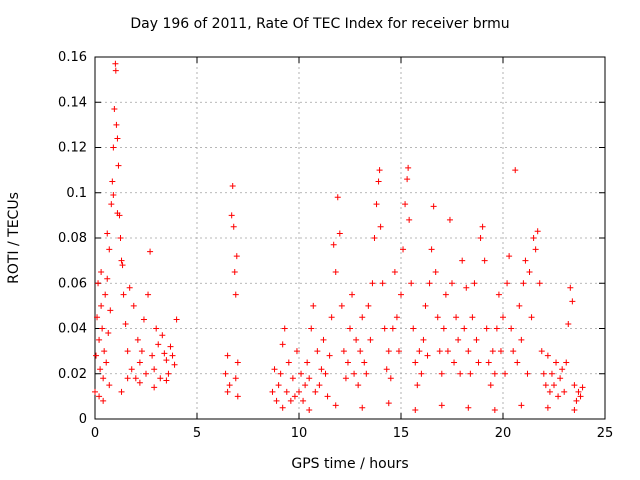 The width and height of the screenshot is (640, 480). I want to click on x-tick-label: 15, so click(401, 433).